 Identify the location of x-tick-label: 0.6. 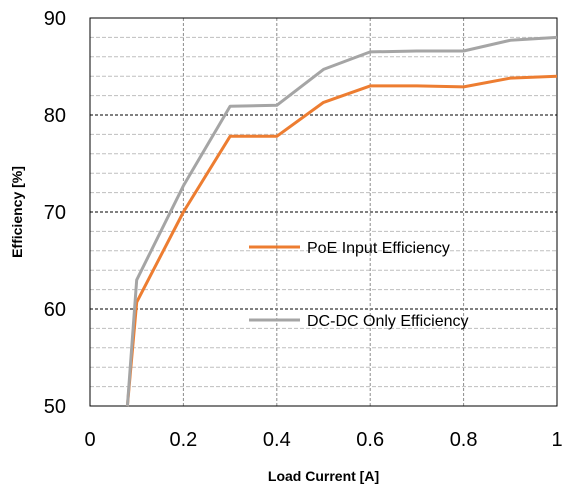
(370, 440).